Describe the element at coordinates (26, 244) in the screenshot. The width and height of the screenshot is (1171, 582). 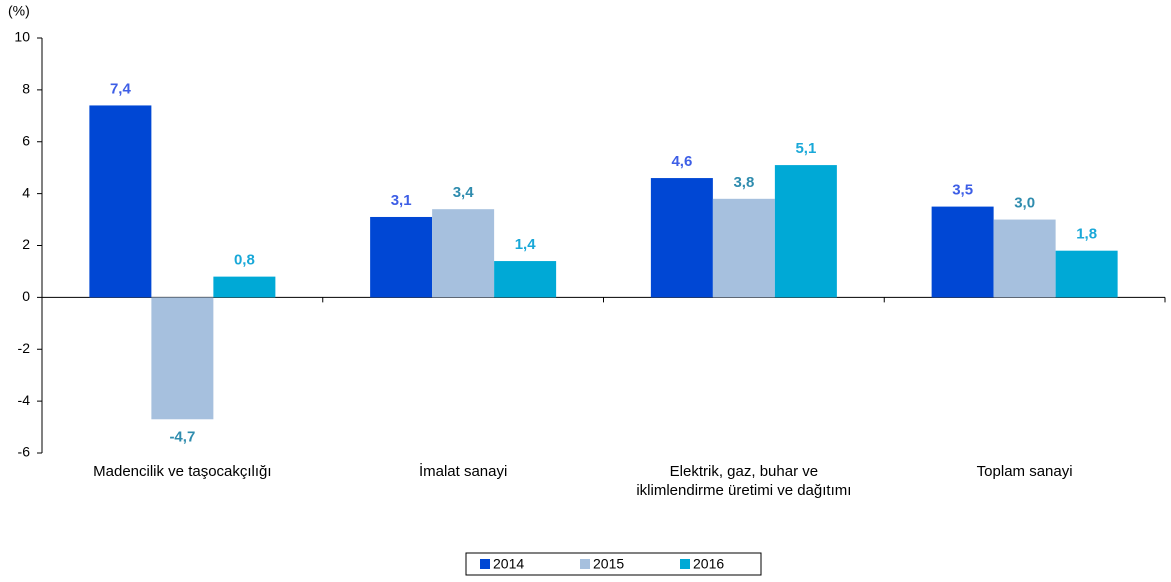
I see `y-tick-label: 2` at that location.